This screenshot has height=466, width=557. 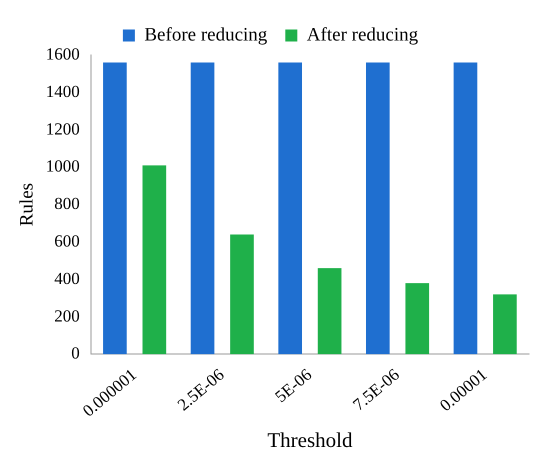 I want to click on y-tick-label: 0, so click(x=75, y=353).